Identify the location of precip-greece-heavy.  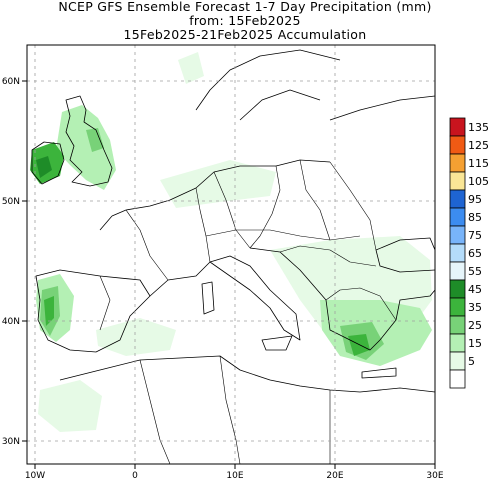
(359, 345).